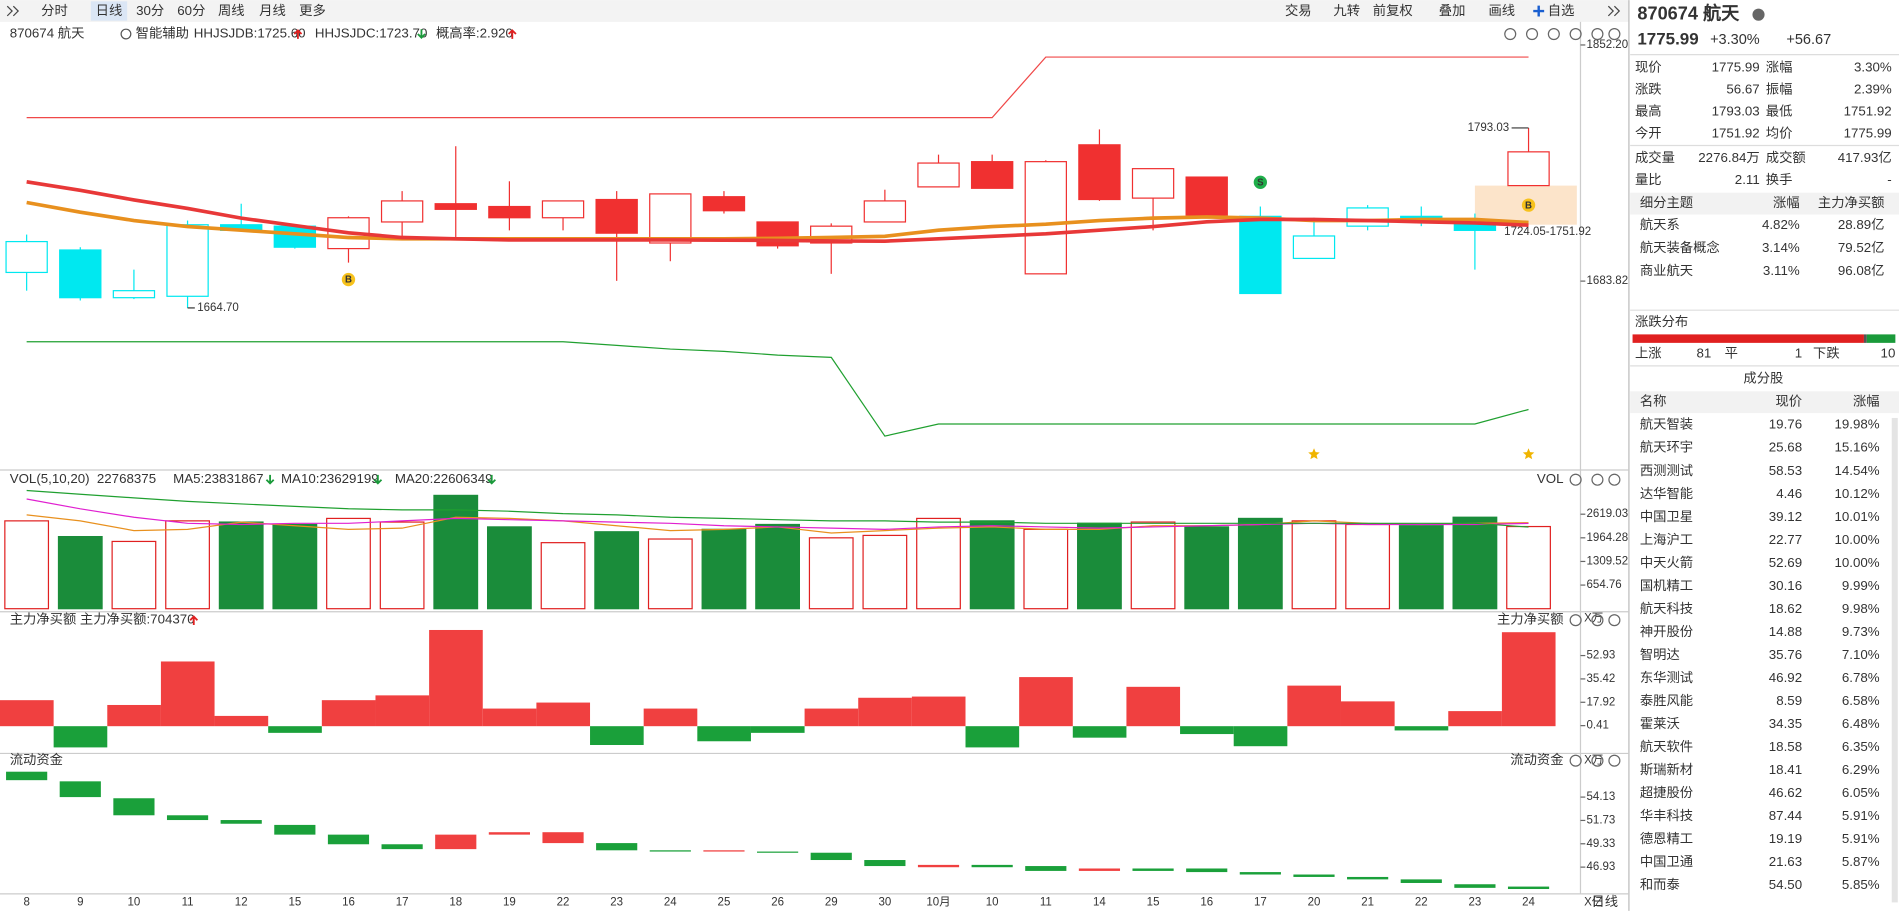 The width and height of the screenshot is (1899, 911). I want to click on info-icon, so click(1758, 14).